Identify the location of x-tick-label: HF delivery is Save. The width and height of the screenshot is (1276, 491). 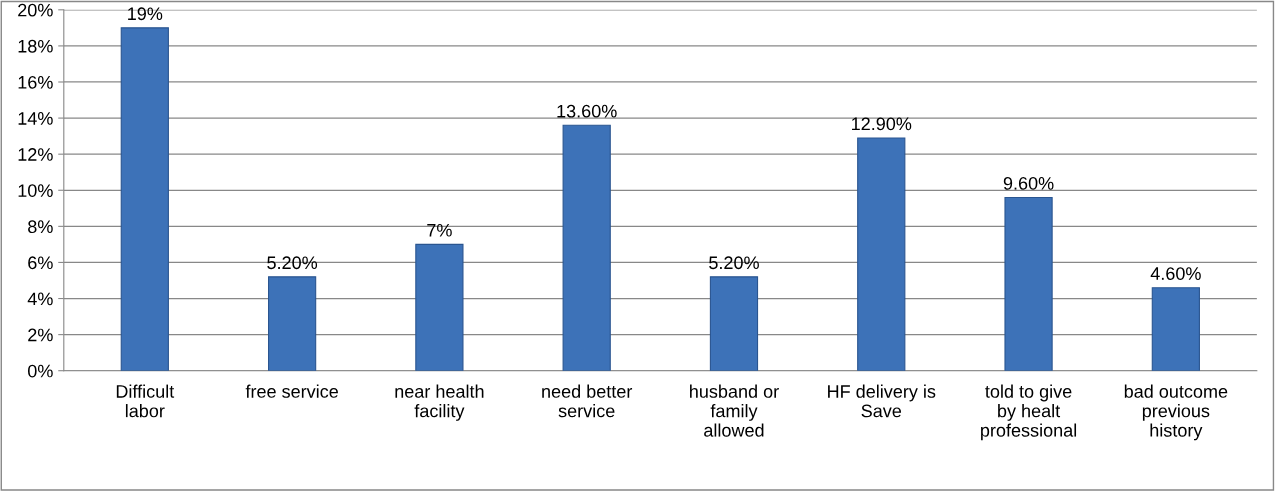
(882, 401).